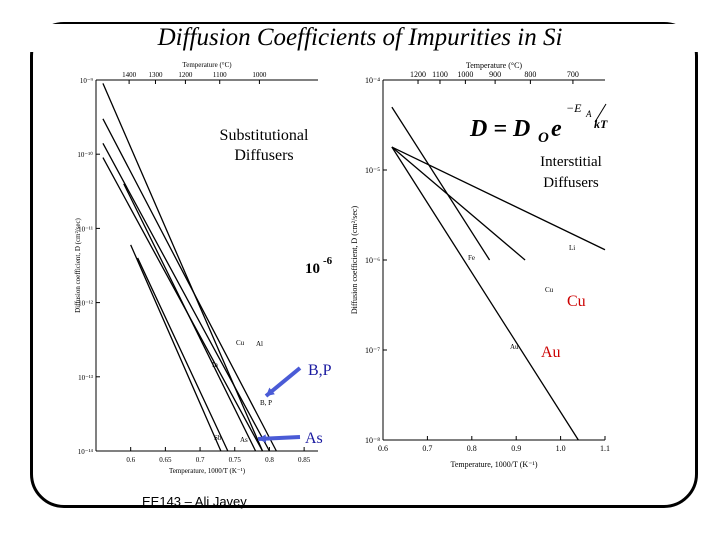 The width and height of the screenshot is (720, 540). Describe the element at coordinates (494, 65) in the screenshot. I see `right-chart-top-axis-label: Temperature (°C)` at that location.